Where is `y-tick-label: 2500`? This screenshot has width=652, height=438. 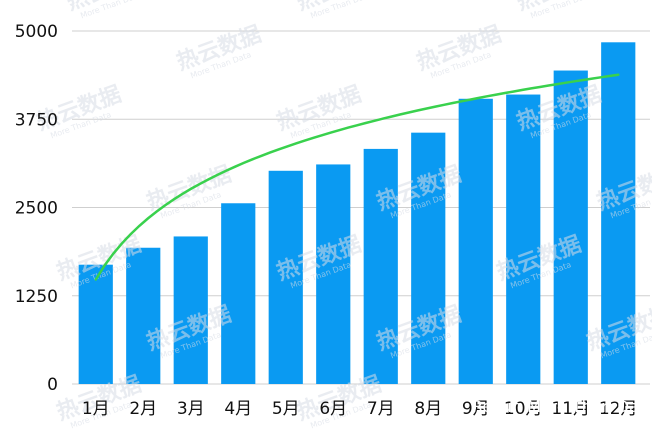 y-tick-label: 2500 is located at coordinates (36, 209).